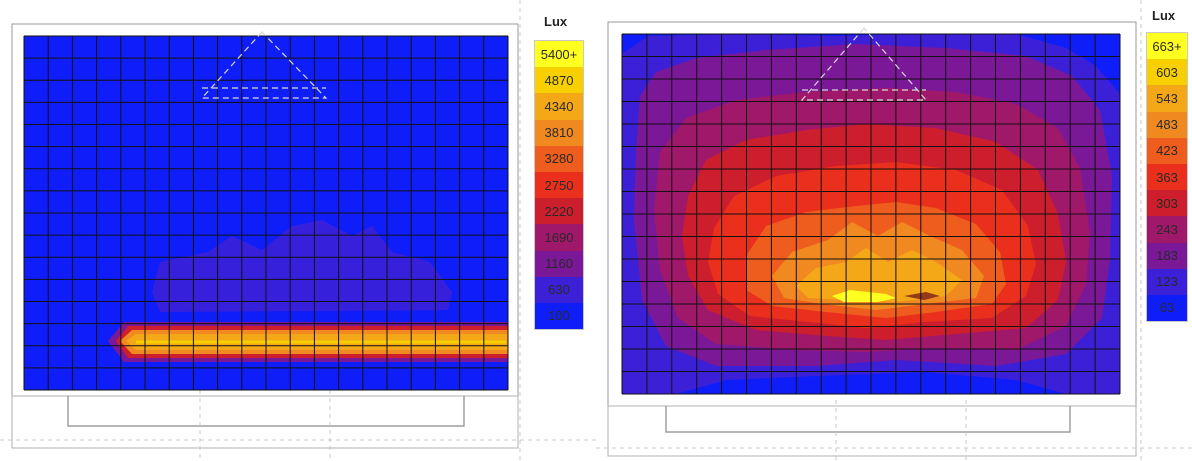 This screenshot has width=1192, height=461. What do you see at coordinates (1167, 124) in the screenshot?
I see `legend-level: 483` at bounding box center [1167, 124].